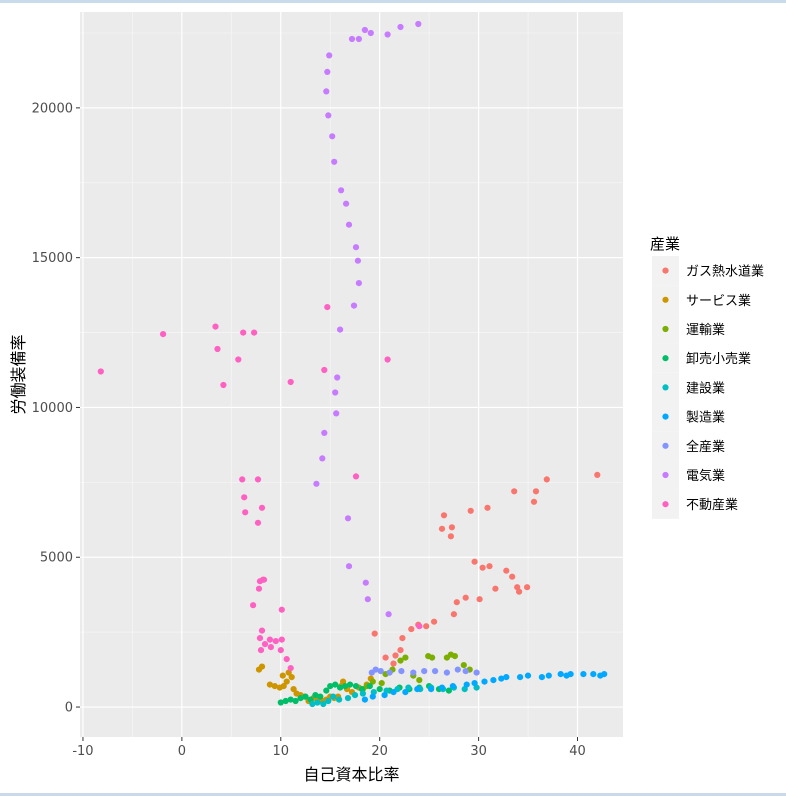 This screenshot has width=786, height=796. I want to click on y-tick-label: 15000, so click(52, 258).